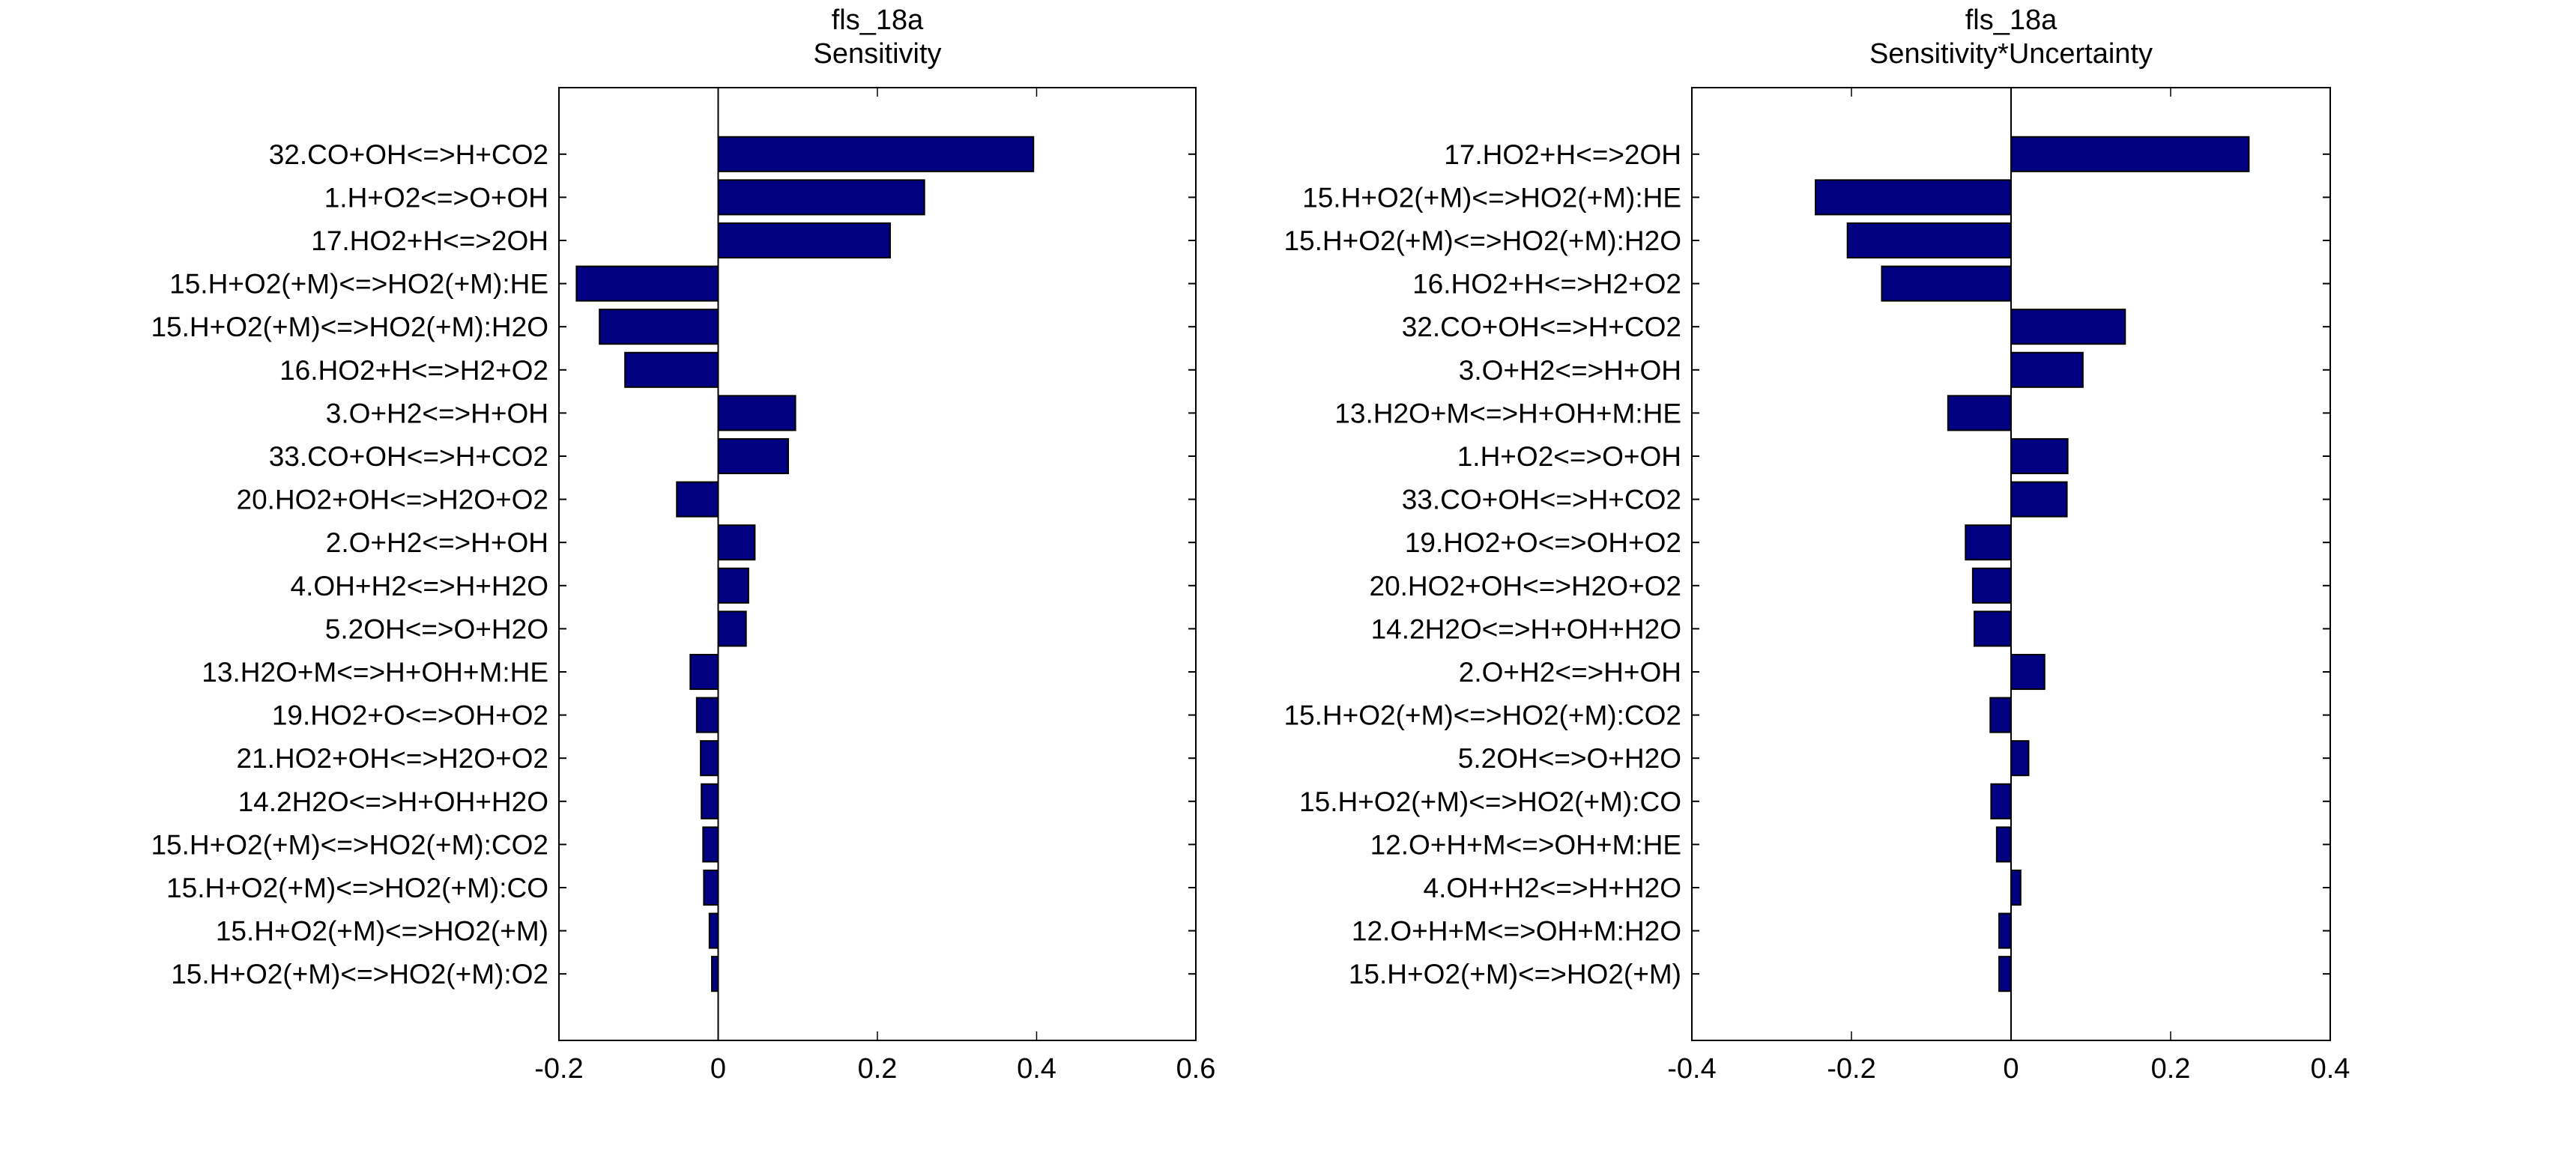 The width and height of the screenshot is (2576, 1170). Describe the element at coordinates (877, 54) in the screenshot. I see `chart-subtitle: Sensitivity` at that location.